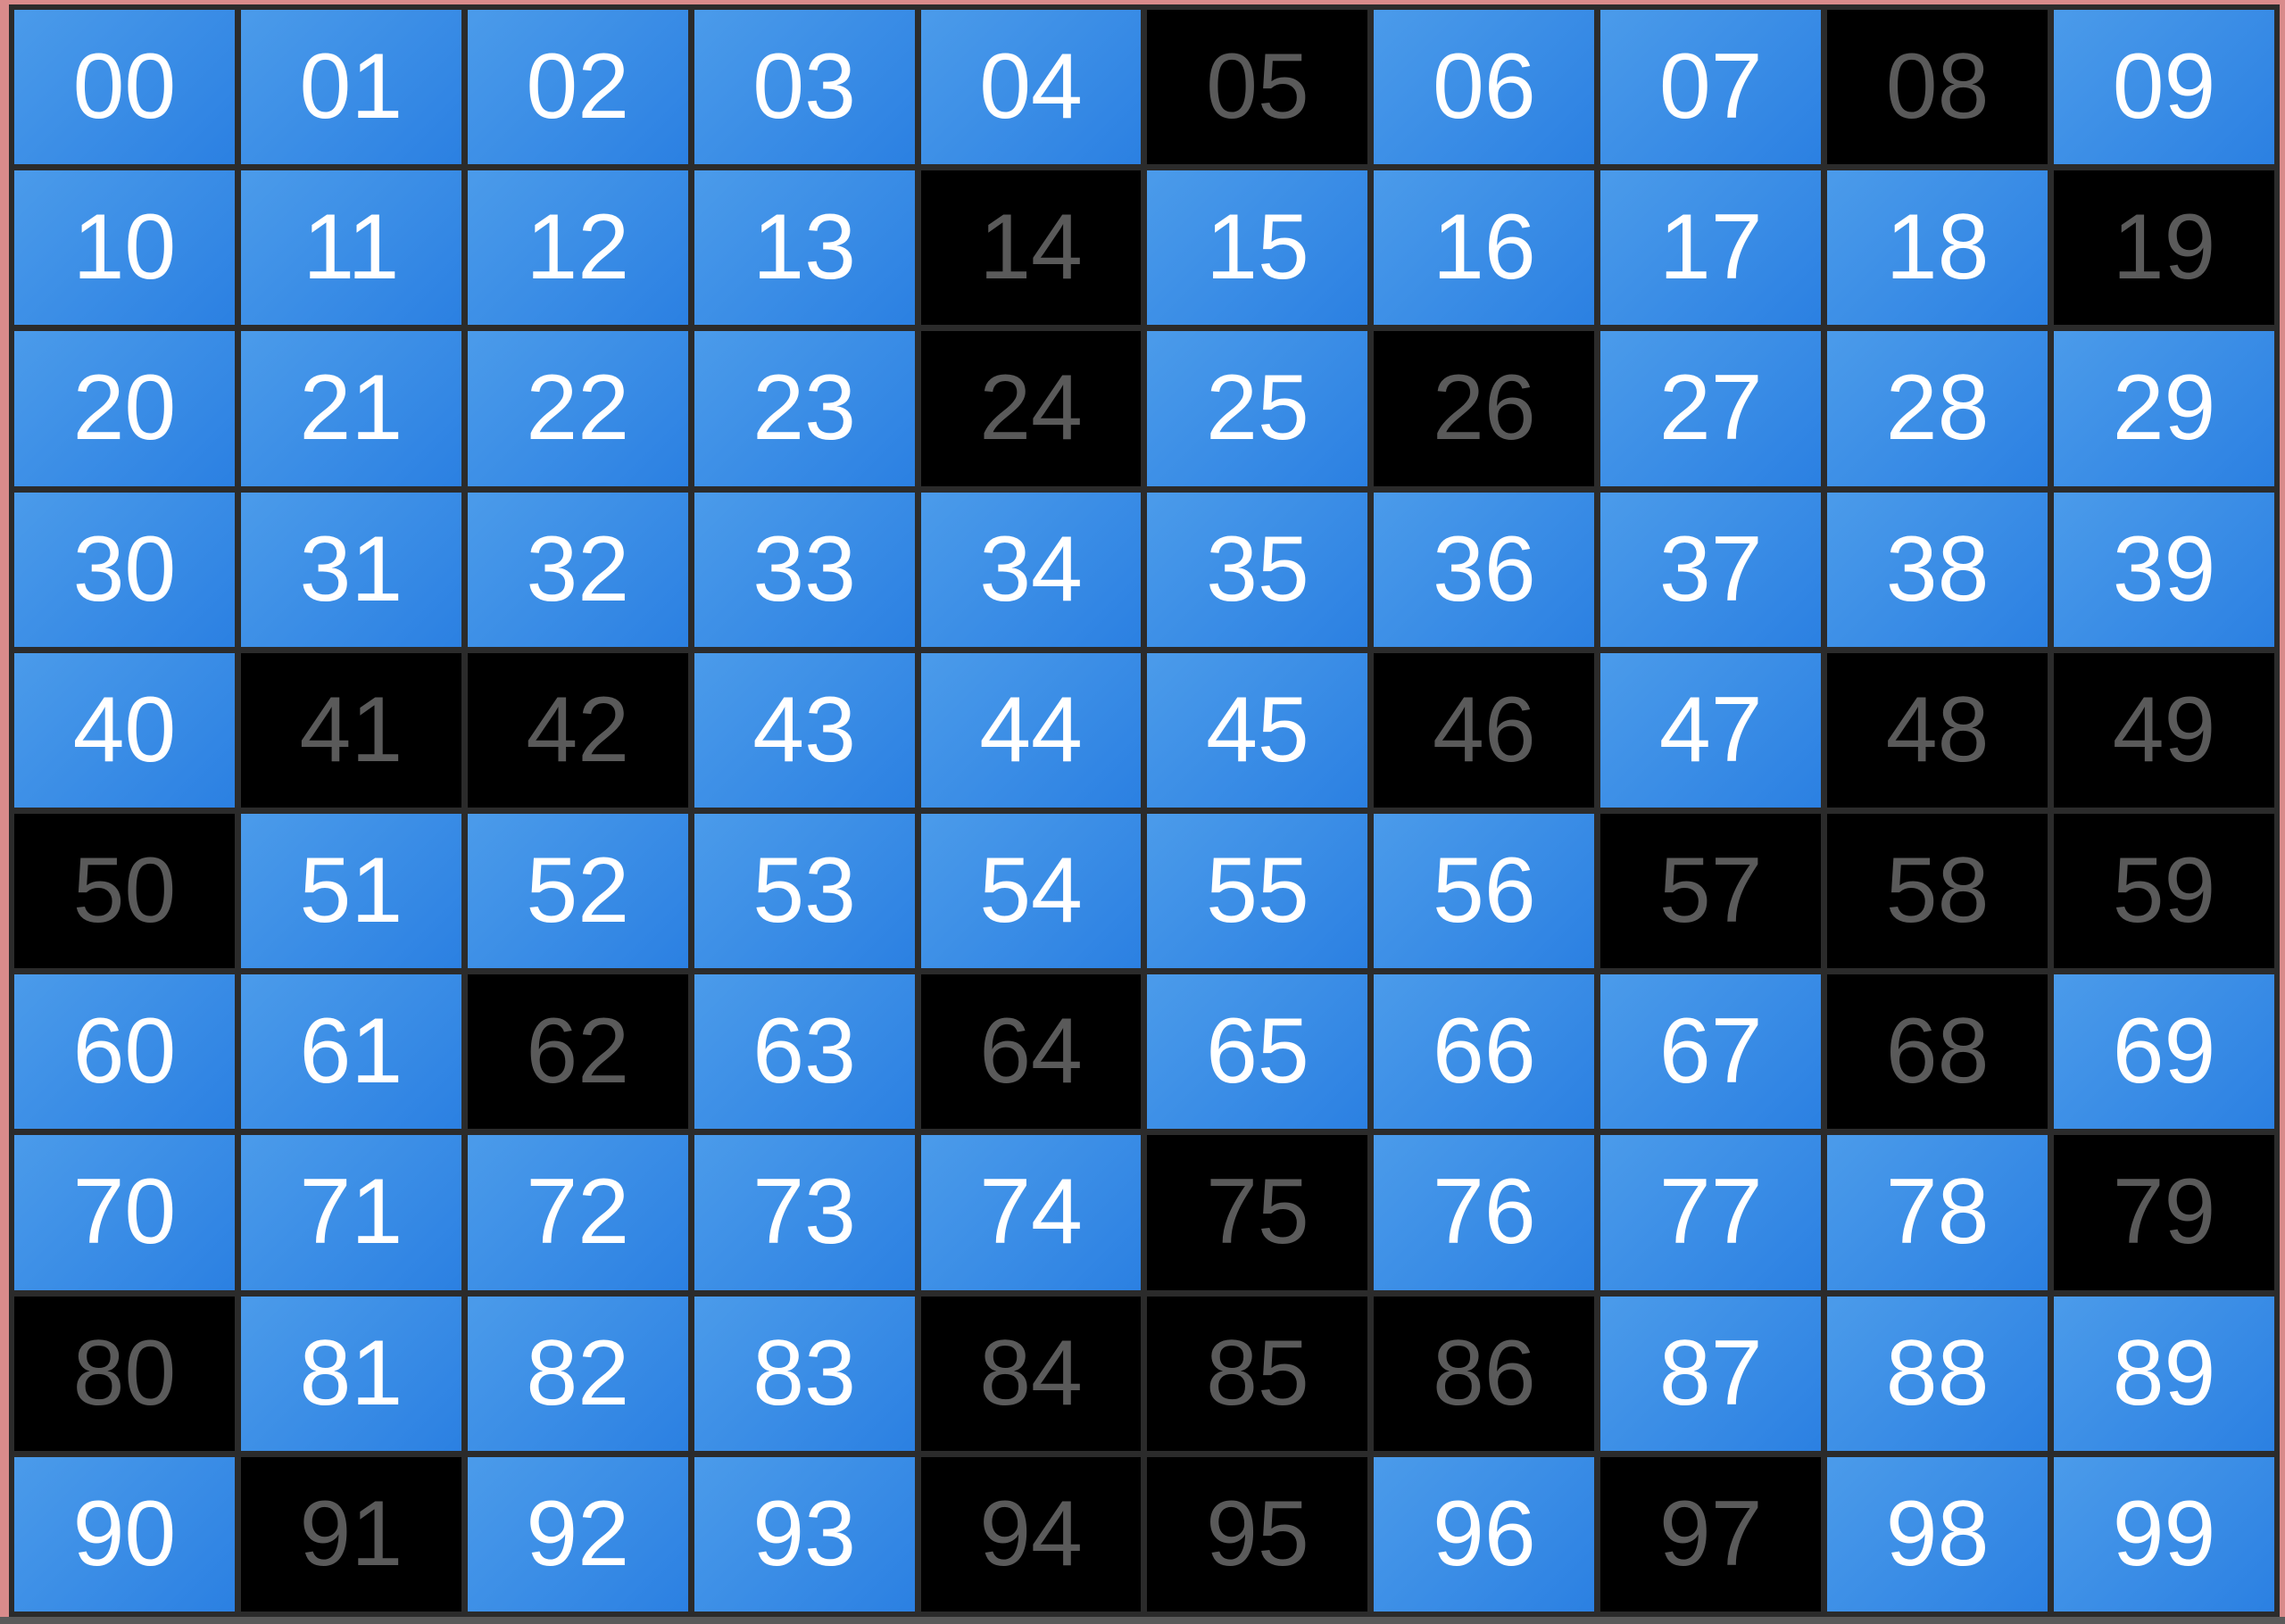 This screenshot has height=1624, width=2285. What do you see at coordinates (2164, 1534) in the screenshot?
I see `grid-cell-99: 99` at bounding box center [2164, 1534].